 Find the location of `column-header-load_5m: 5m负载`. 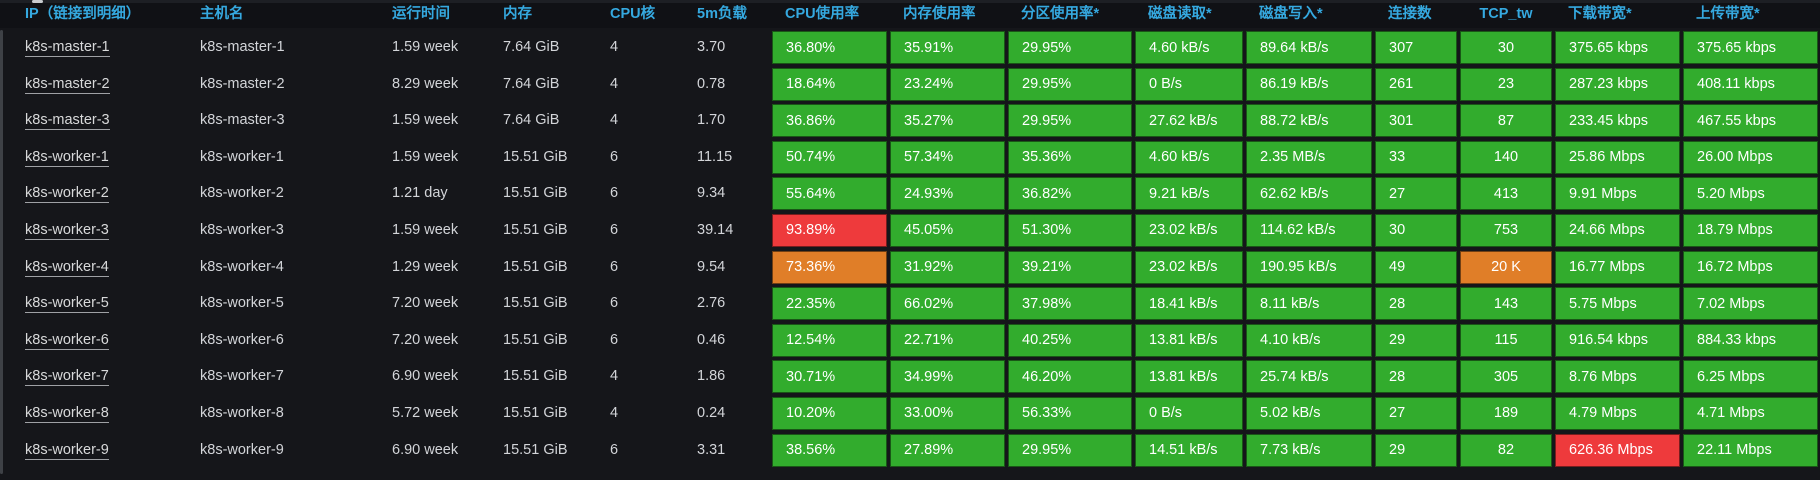

column-header-load_5m: 5m负载 is located at coordinates (722, 14).